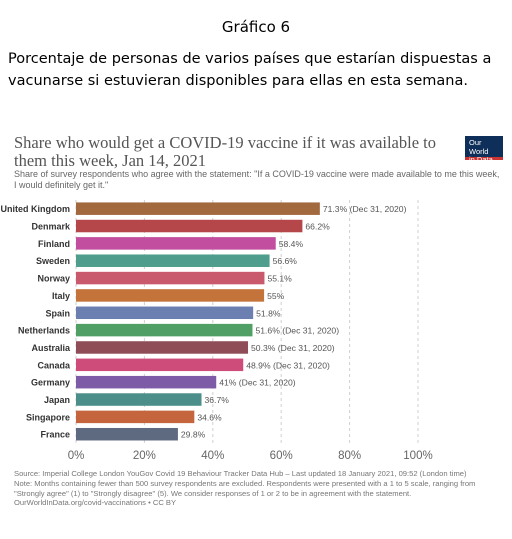  I want to click on category-label: Netherlands, so click(44, 331).